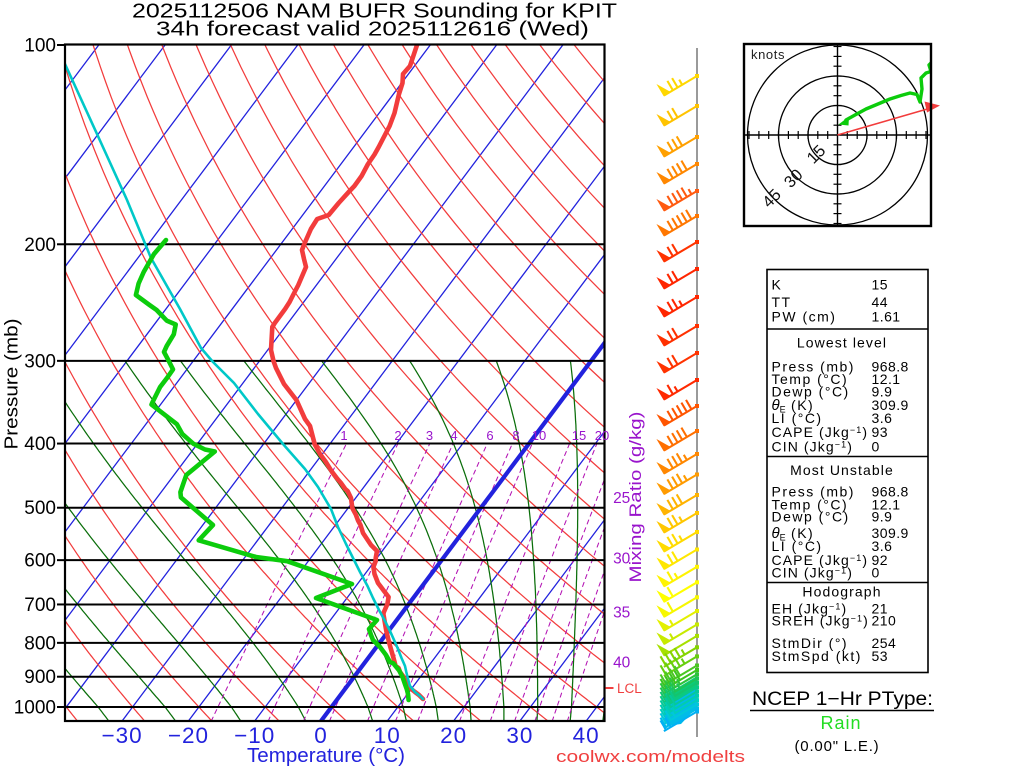 This screenshot has width=1024, height=768. Describe the element at coordinates (372, 29) in the screenshot. I see `svg-text:34h forecast valid 2025112616: 34h forecast valid 2025112616 (Wed)` at that location.